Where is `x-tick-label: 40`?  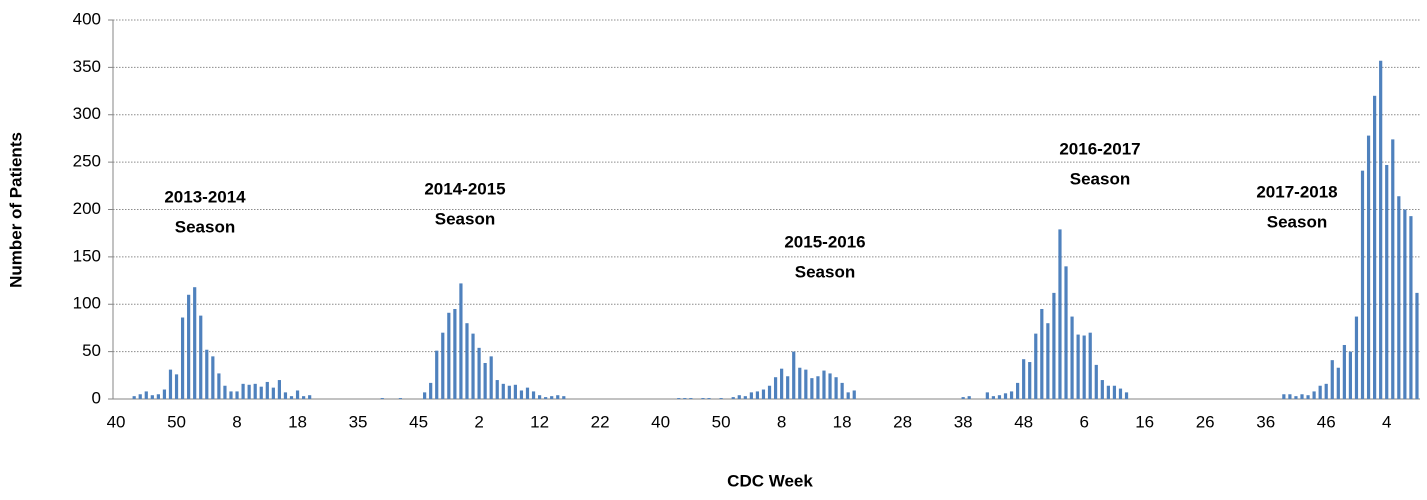 x-tick-label: 40 is located at coordinates (660, 421).